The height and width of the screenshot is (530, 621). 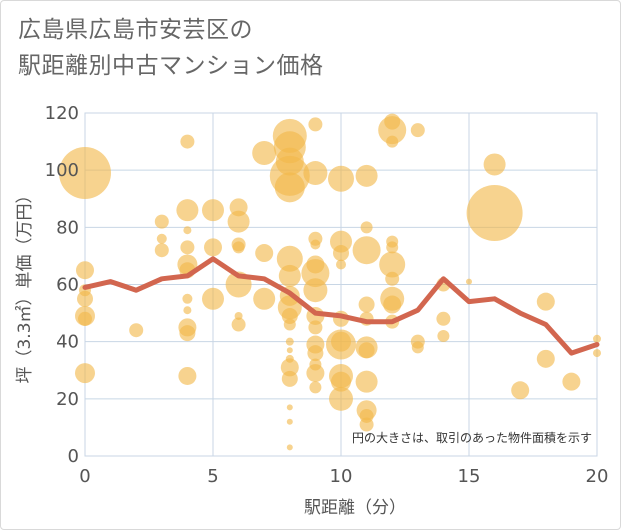 I want to click on x-tick-label-1: 5, so click(x=212, y=476).